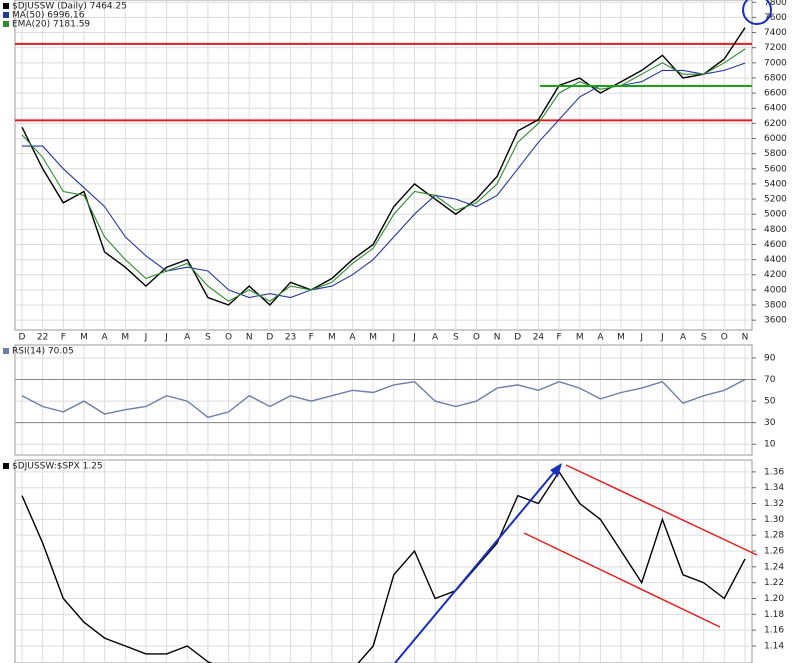  What do you see at coordinates (774, 615) in the screenshot?
I see `y-tick-label: 1.18` at bounding box center [774, 615].